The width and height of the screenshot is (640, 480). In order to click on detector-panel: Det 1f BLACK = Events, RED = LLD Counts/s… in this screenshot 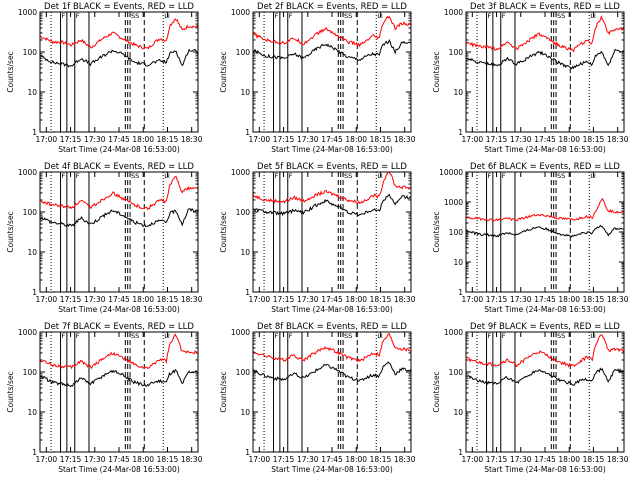, I will do `click(104, 78)`.